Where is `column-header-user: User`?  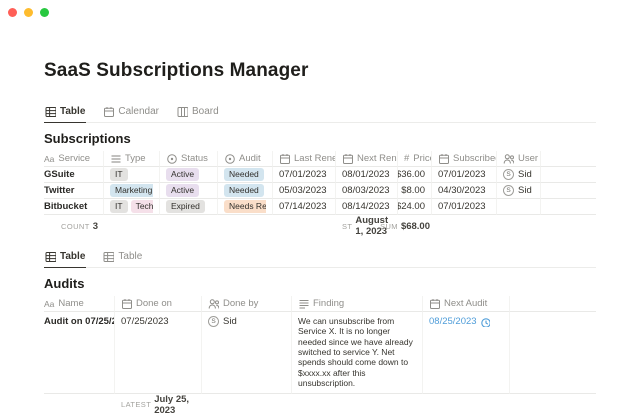
column-header-user: User is located at coordinates (519, 159).